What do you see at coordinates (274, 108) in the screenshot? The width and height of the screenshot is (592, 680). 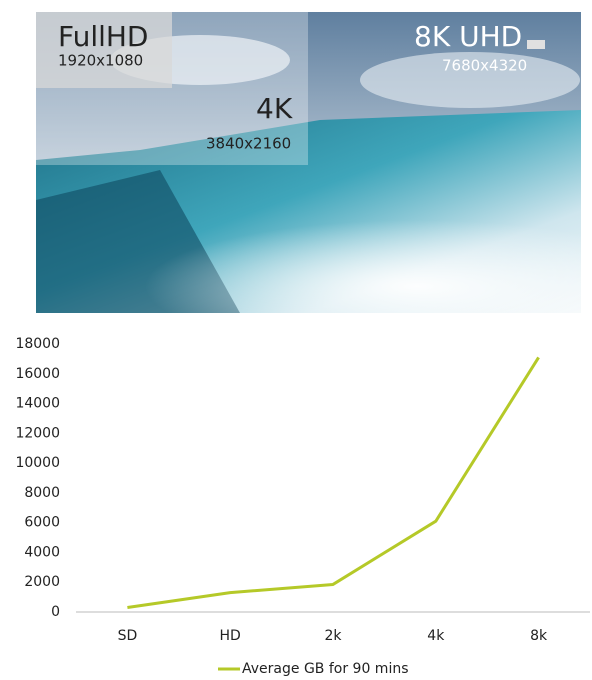 I see `banner-label: 4K` at bounding box center [274, 108].